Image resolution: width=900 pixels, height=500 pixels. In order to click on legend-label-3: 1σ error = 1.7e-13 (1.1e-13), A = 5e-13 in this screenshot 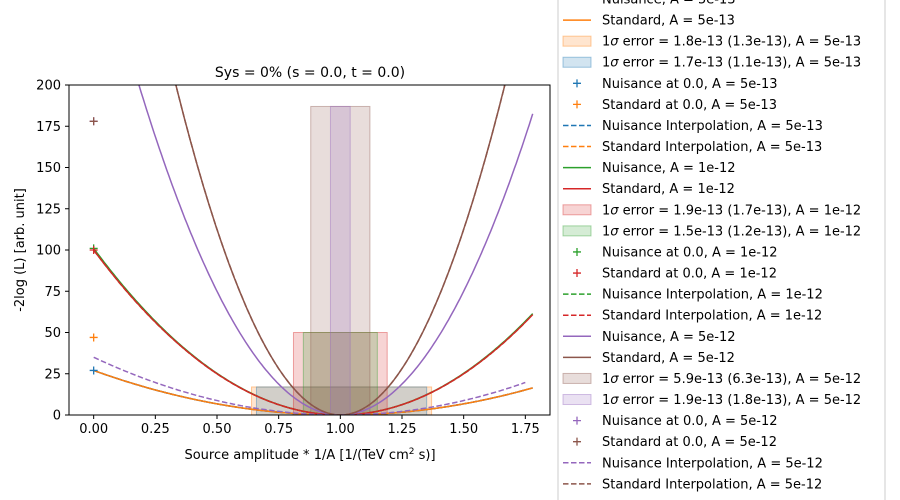, I will do `click(731, 63)`.